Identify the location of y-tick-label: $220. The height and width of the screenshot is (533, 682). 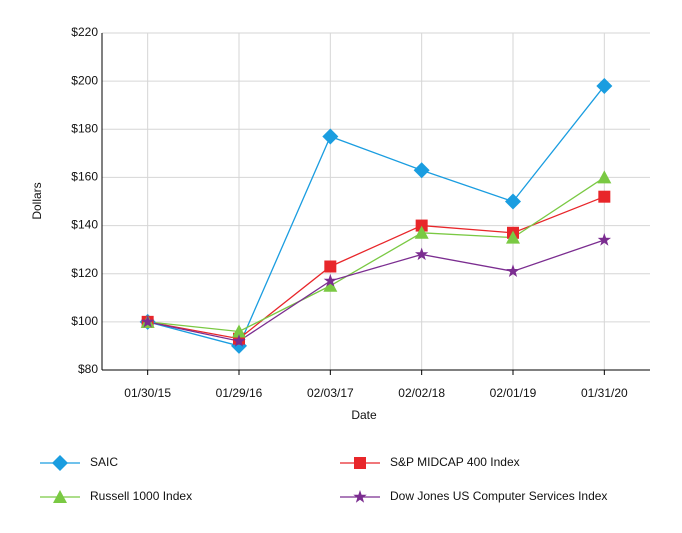
(84, 32).